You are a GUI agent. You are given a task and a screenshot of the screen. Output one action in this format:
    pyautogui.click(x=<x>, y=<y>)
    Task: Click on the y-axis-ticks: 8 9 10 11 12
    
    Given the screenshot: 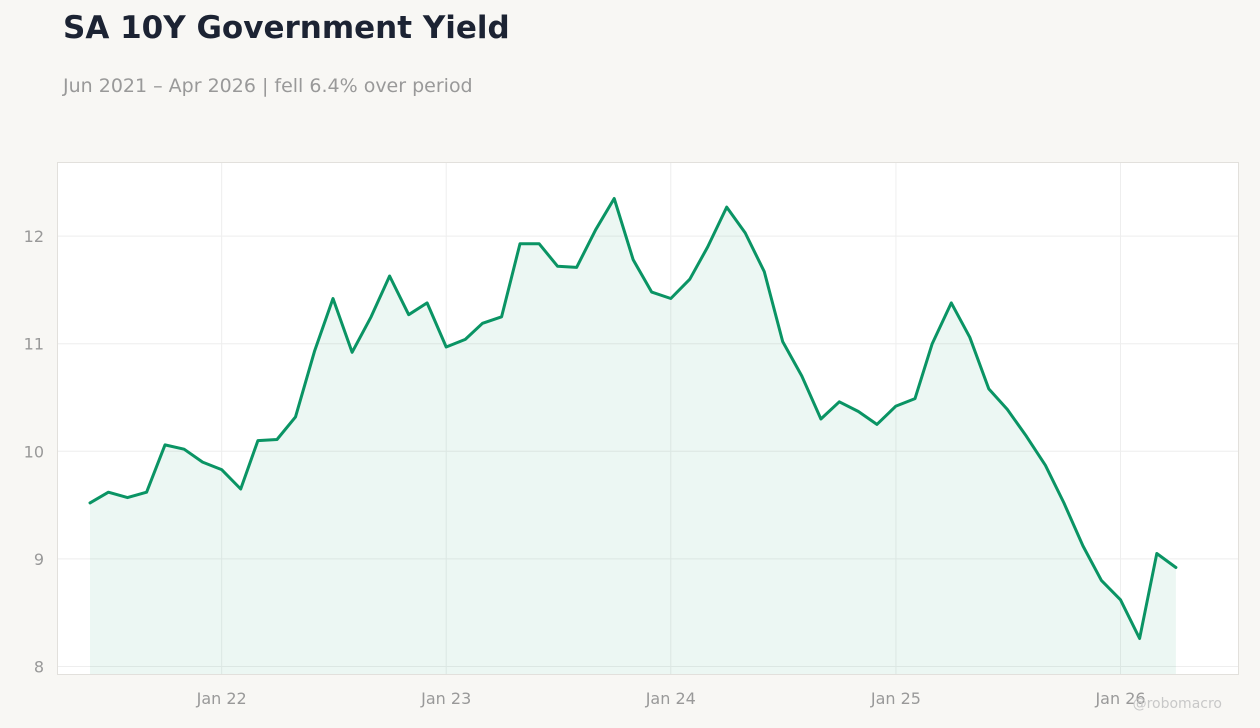 What is the action you would take?
    pyautogui.click(x=34, y=451)
    